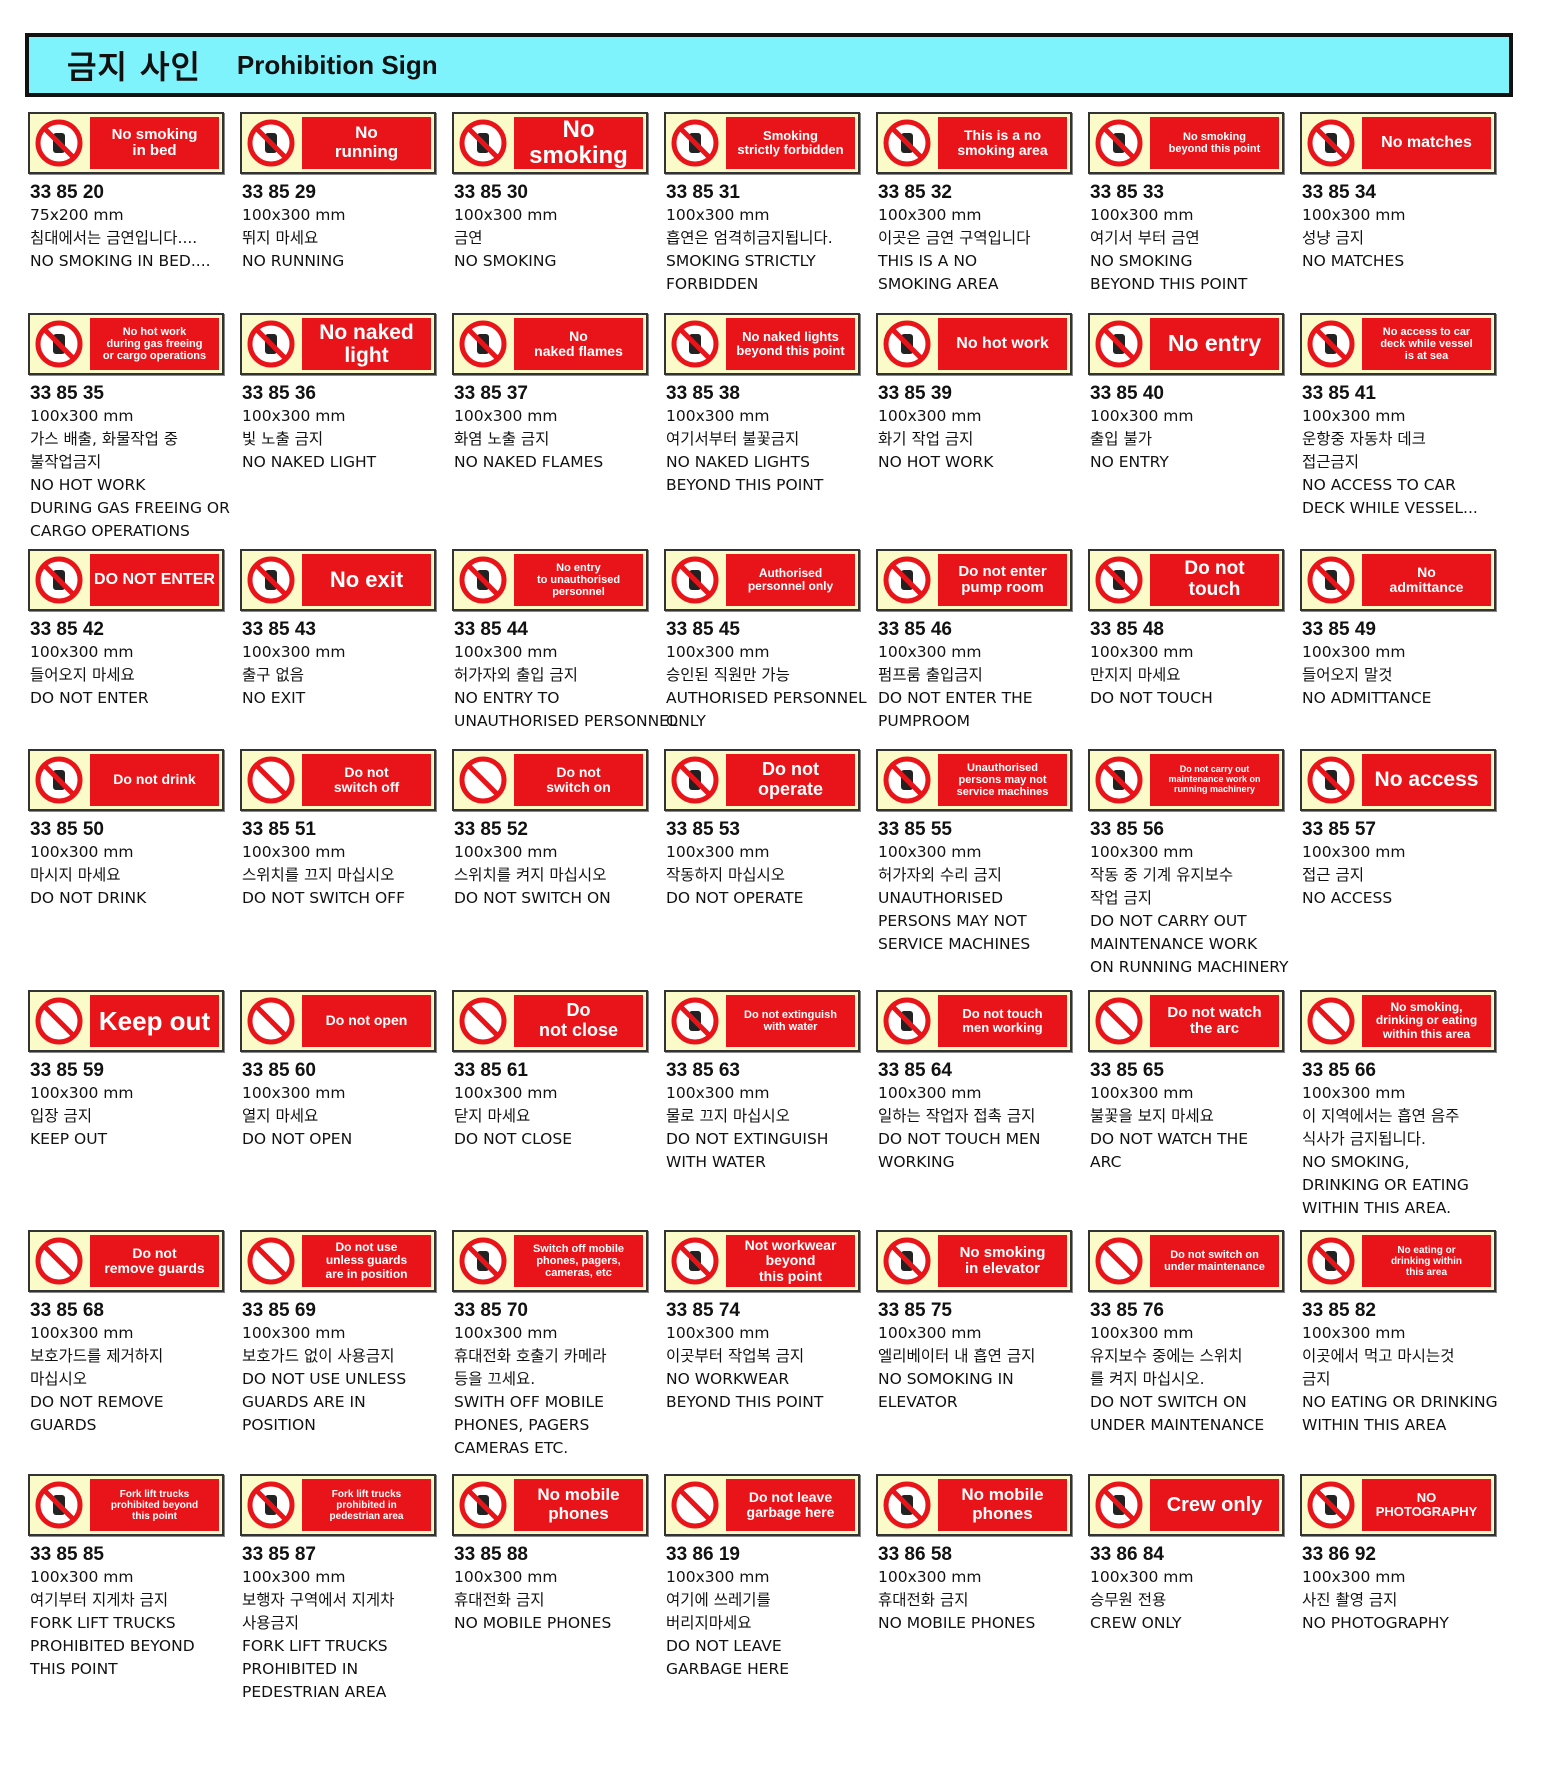 The image size is (1544, 1772). Describe the element at coordinates (762, 580) in the screenshot. I see `sign-image: Authorised personnel only` at that location.